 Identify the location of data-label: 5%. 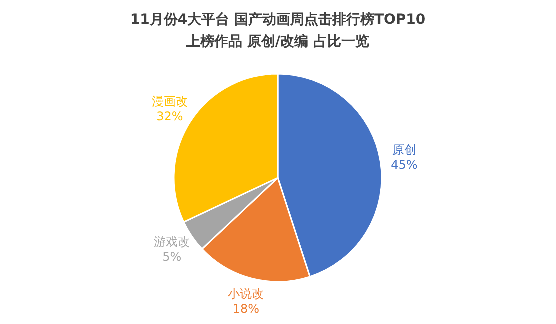
(172, 257).